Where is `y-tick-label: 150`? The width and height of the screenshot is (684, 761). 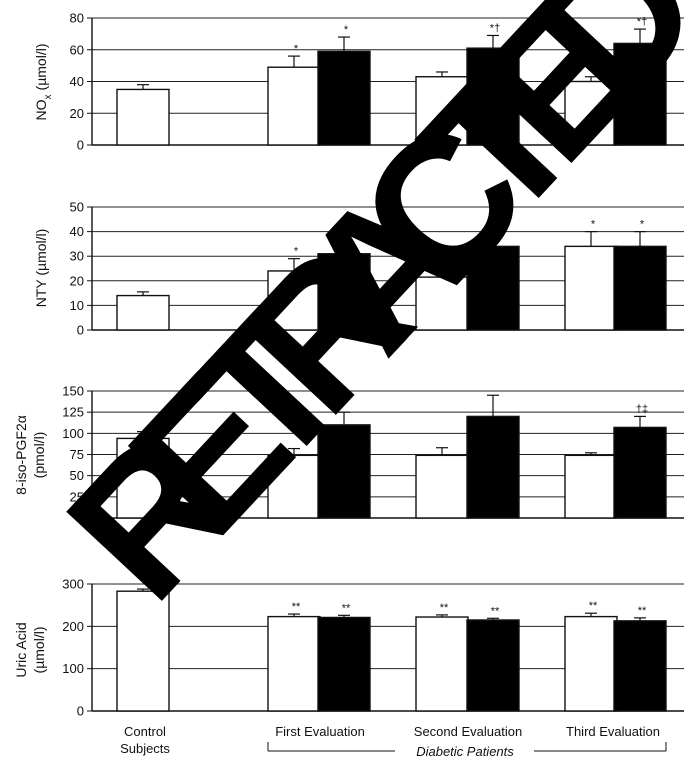 y-tick-label: 150 is located at coordinates (73, 391).